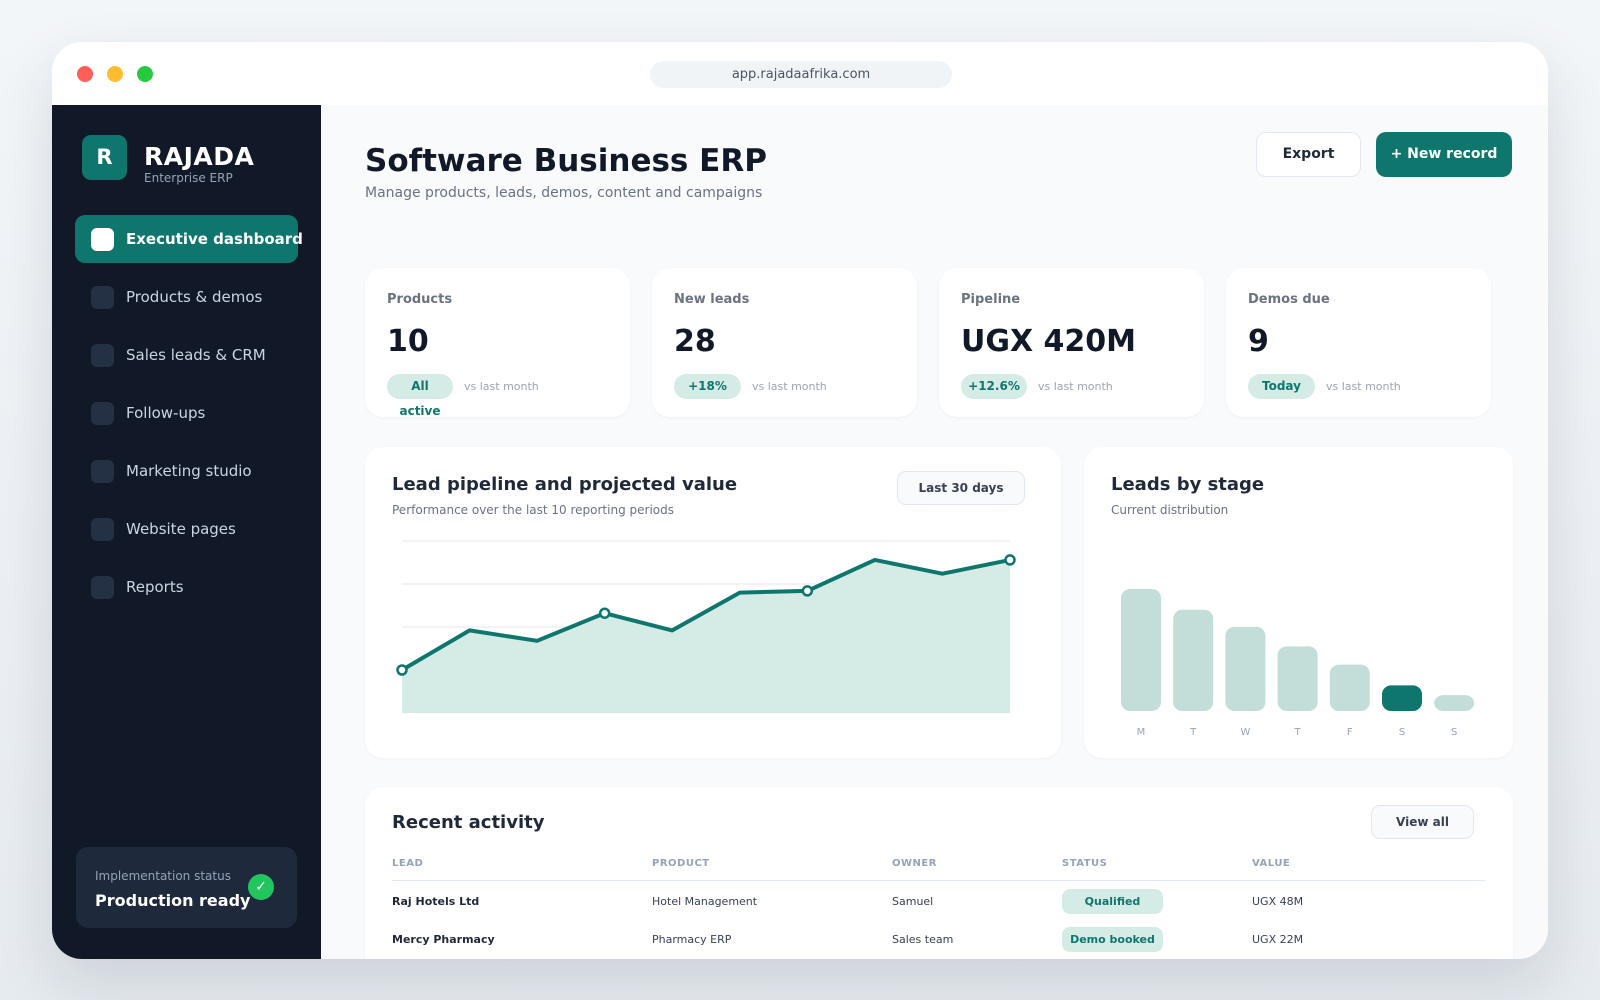  I want to click on column-header-status: STATUS, so click(1085, 863).